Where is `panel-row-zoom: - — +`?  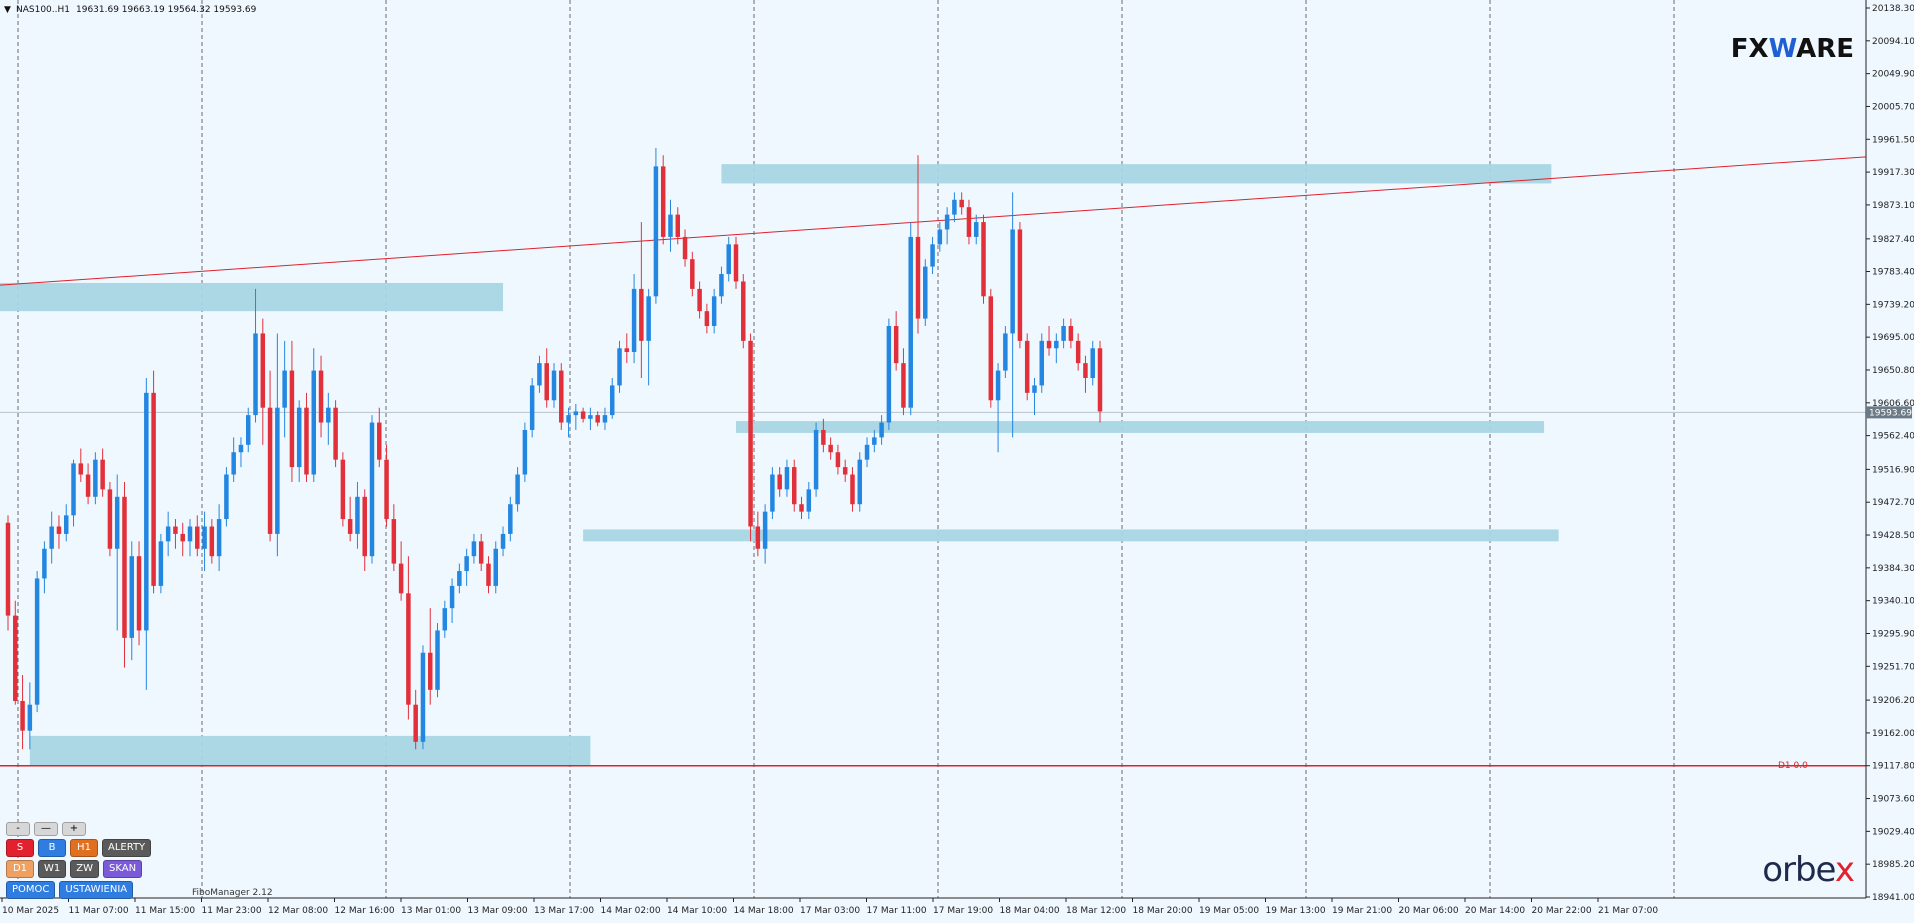
panel-row-zoom: - — + is located at coordinates (78, 829).